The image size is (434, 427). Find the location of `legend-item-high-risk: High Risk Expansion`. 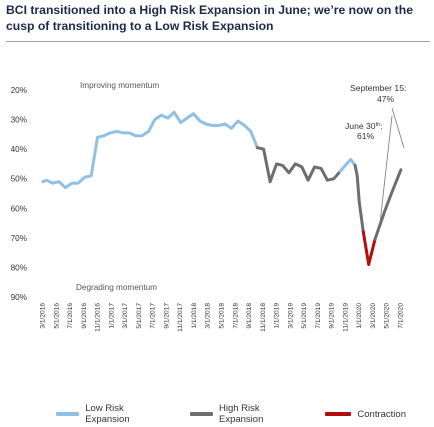

legend-item-high-risk: High Risk Expansion is located at coordinates (243, 414).